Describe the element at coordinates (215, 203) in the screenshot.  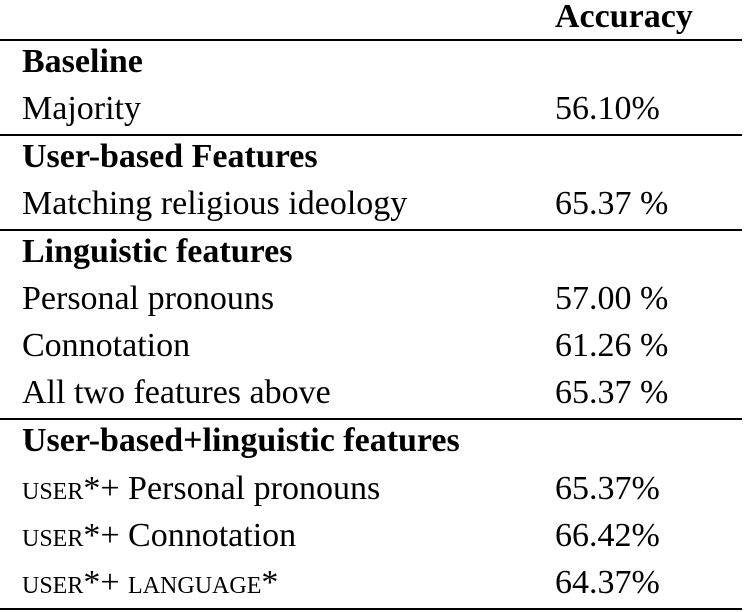
I see `row-label: Matching religious ideology` at that location.